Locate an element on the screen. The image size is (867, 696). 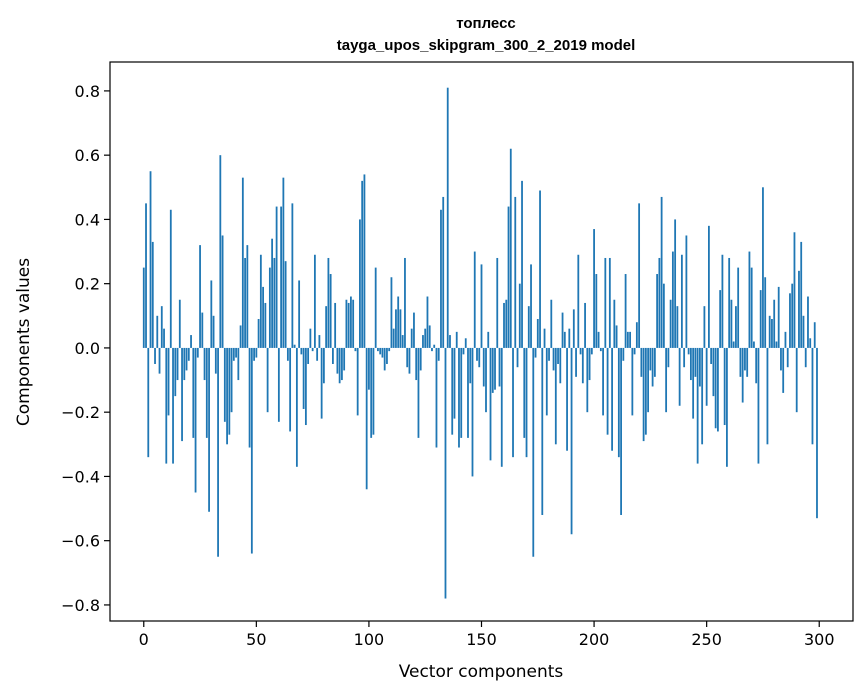
y-tick-label: 0.0 is located at coordinates (87, 348).